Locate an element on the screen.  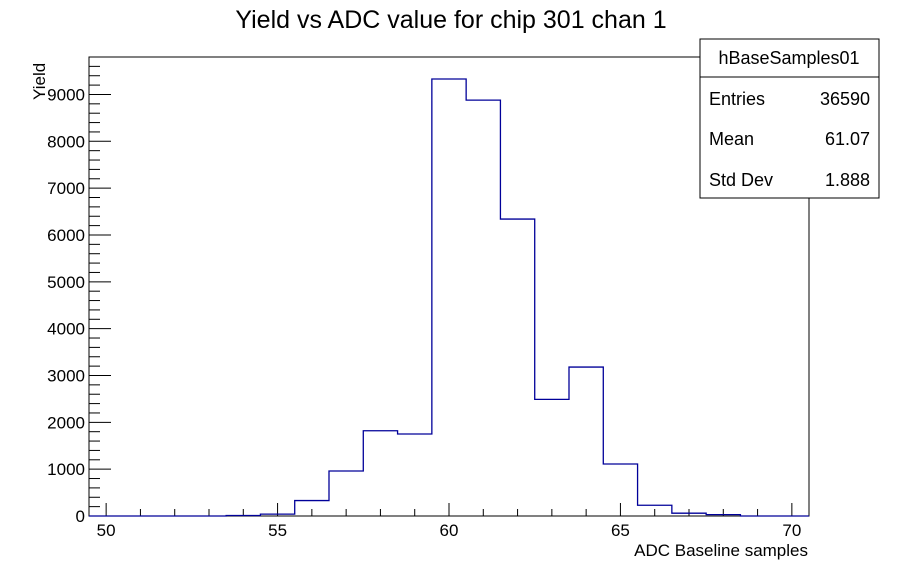
y-tick-label: 6000 is located at coordinates (66, 235).